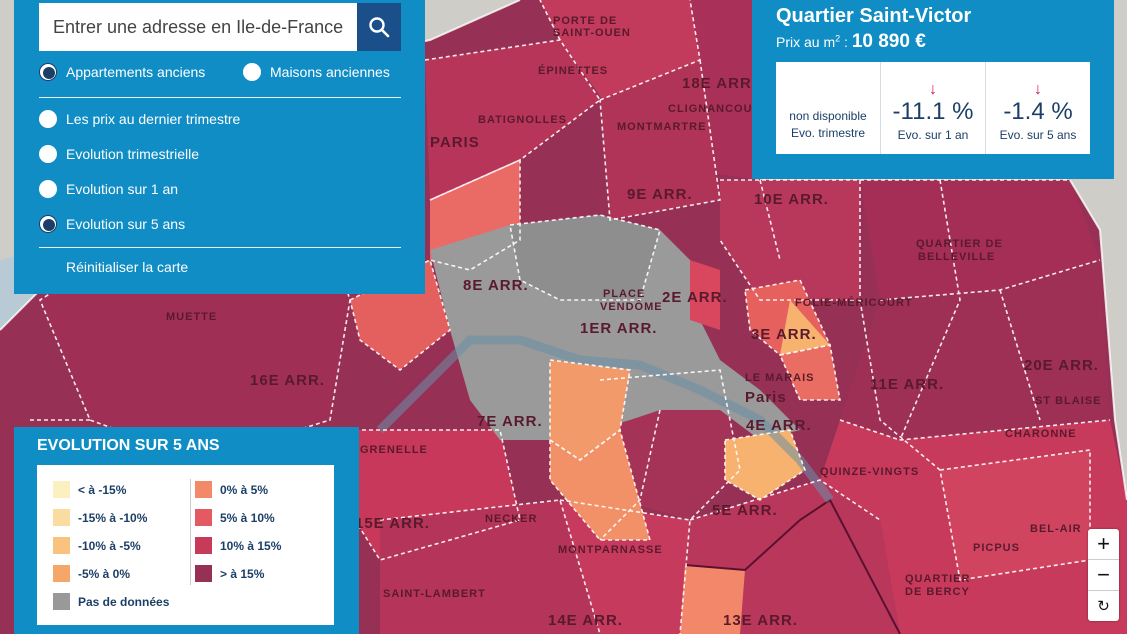 The image size is (1127, 634). Describe the element at coordinates (828, 108) in the screenshot. I see `stat-evo-trimestre: non disponible Evo. trimestre` at that location.